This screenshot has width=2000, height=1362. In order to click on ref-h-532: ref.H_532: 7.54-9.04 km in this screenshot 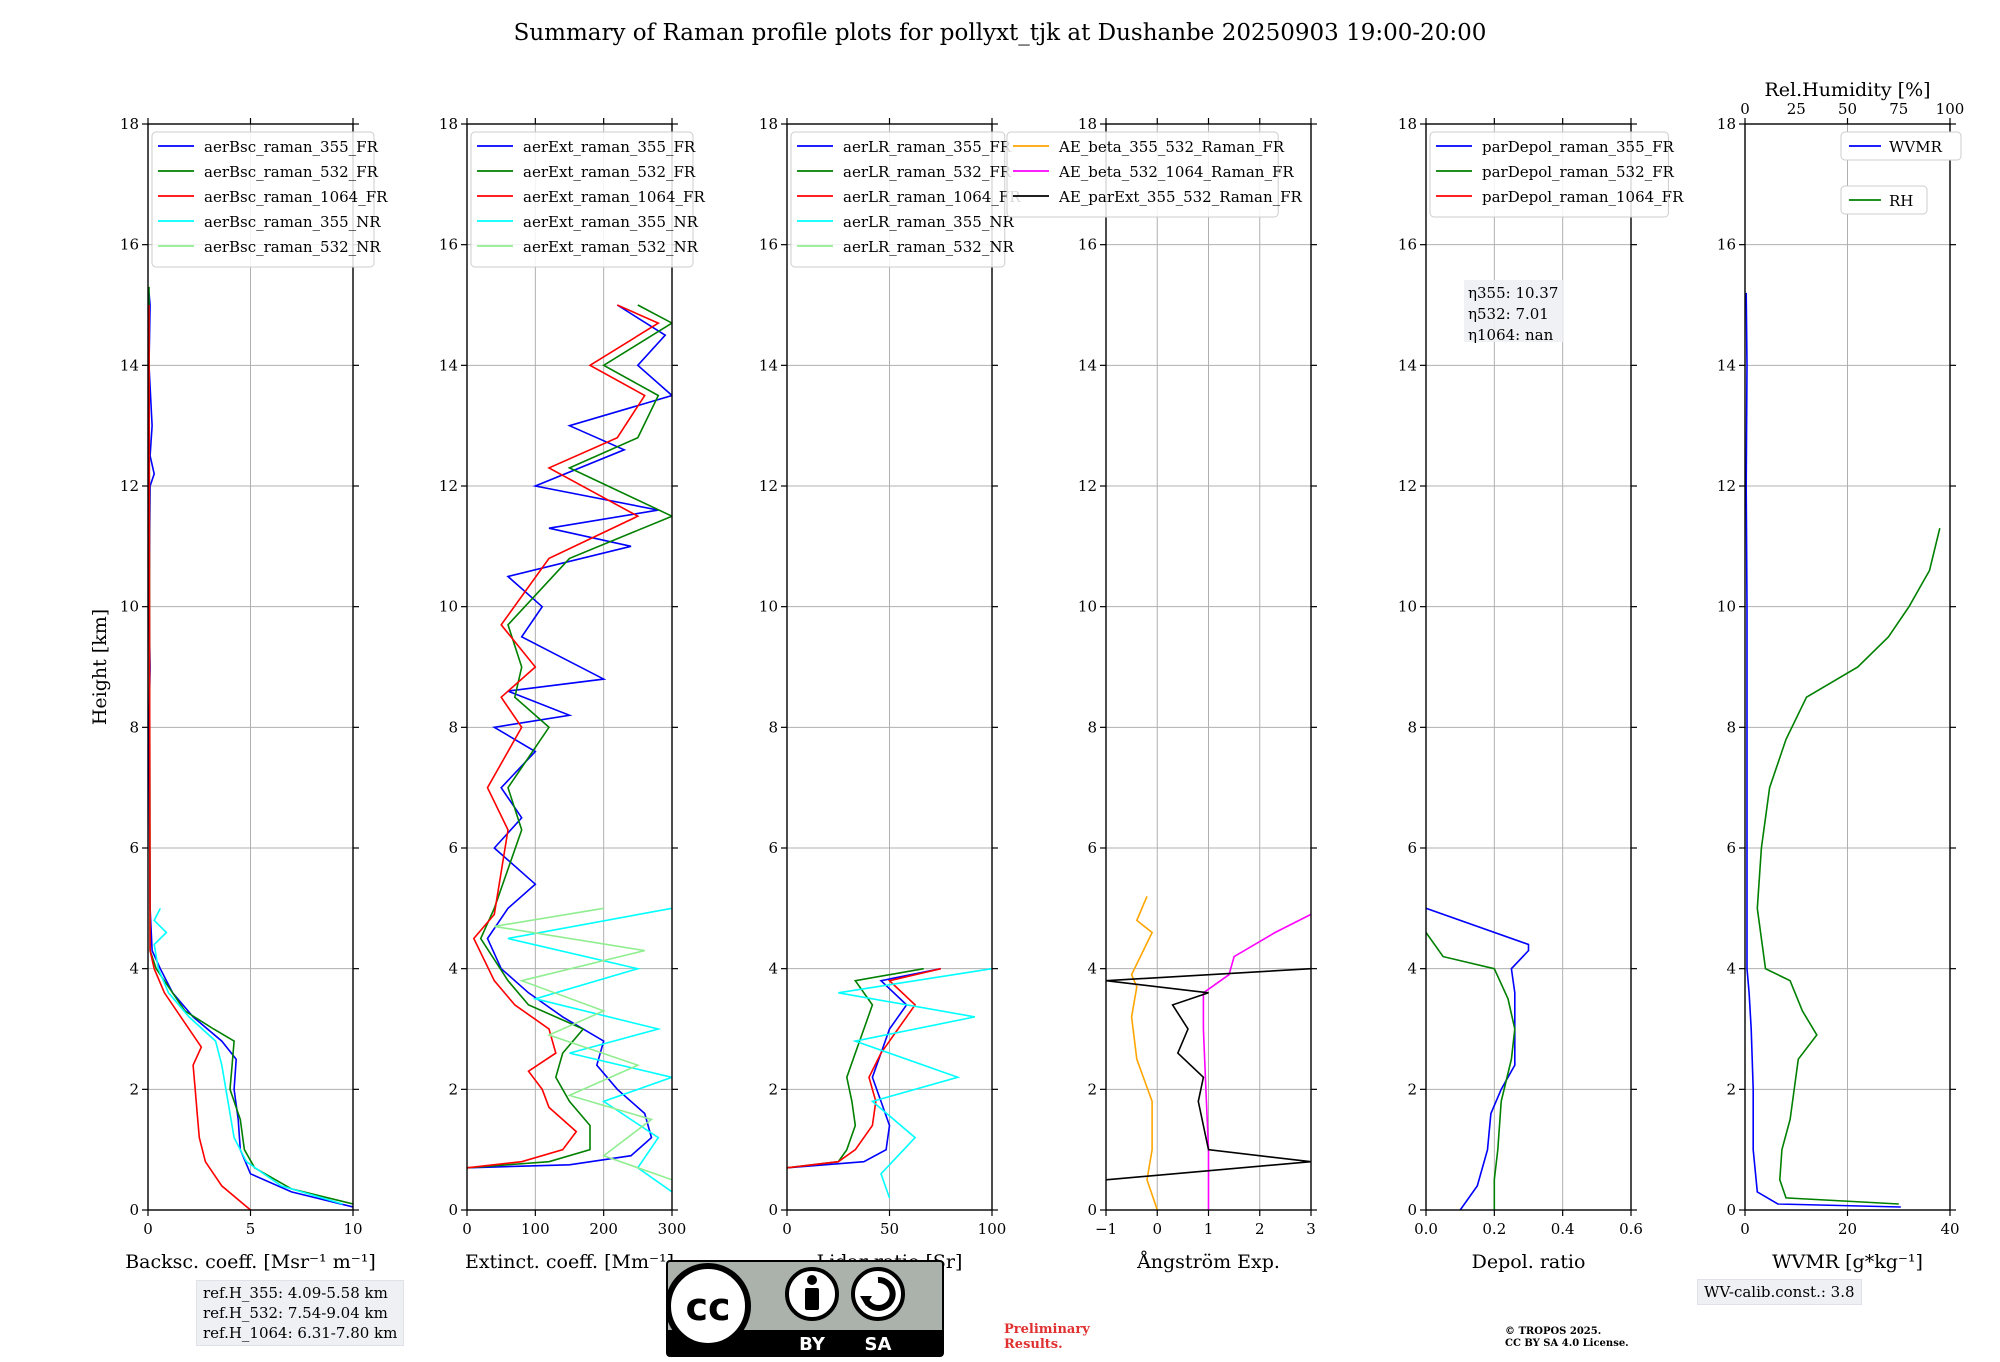, I will do `click(295, 1313)`.